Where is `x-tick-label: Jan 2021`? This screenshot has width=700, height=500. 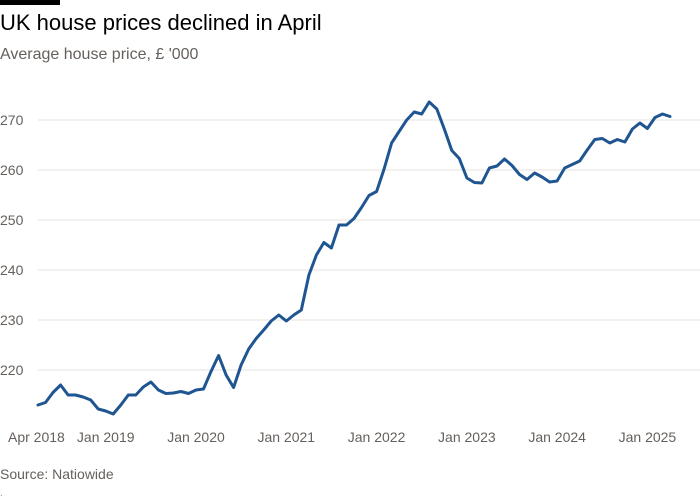
x-tick-label: Jan 2021 is located at coordinates (286, 437).